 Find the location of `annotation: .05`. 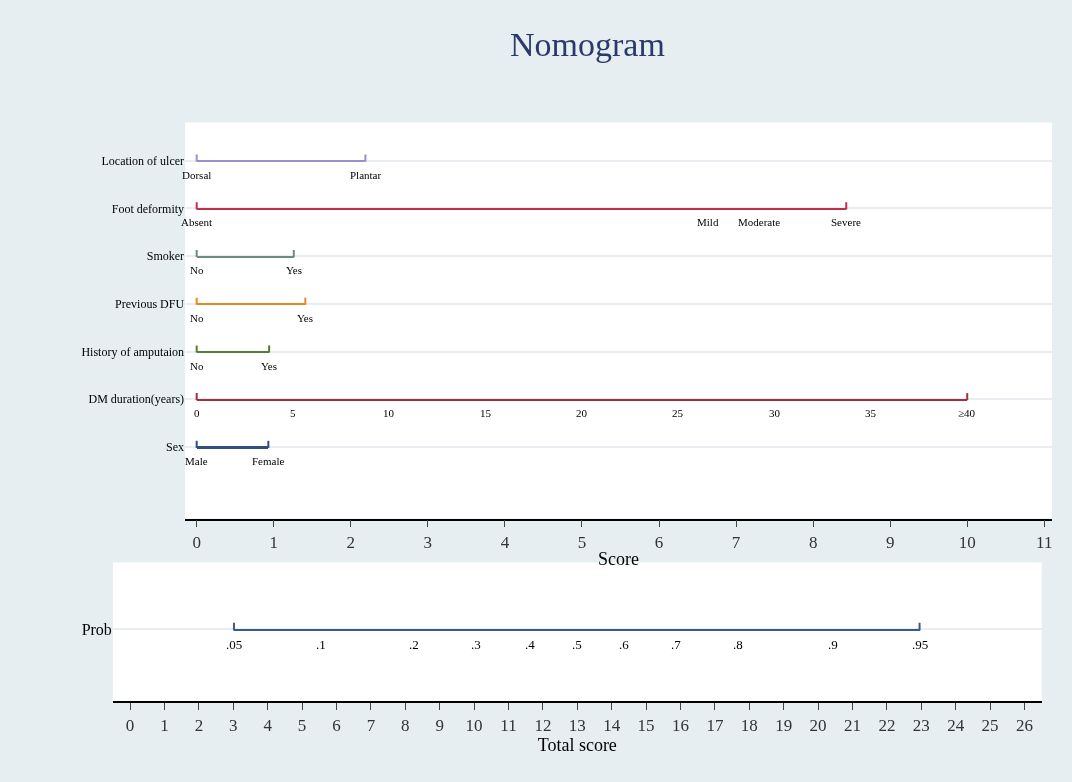

annotation: .05 is located at coordinates (234, 644).